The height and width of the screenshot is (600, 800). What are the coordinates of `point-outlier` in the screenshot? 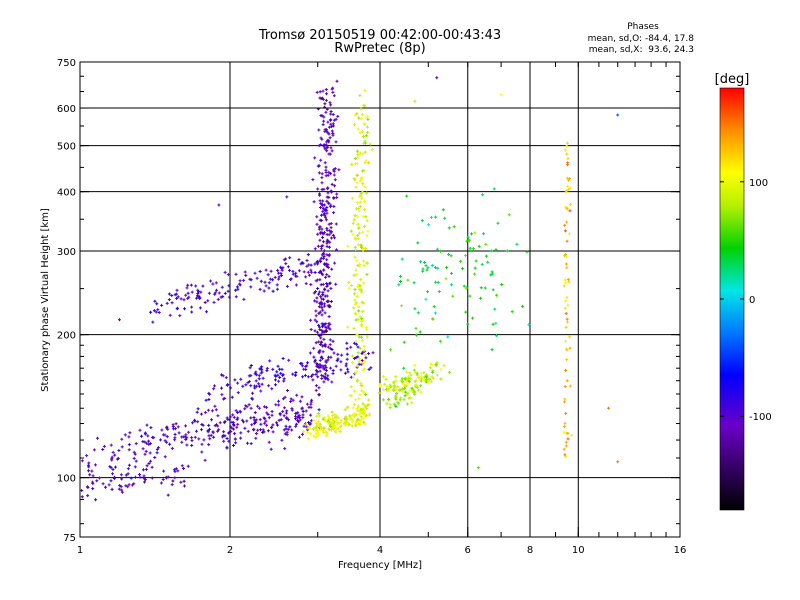 It's located at (478, 468).